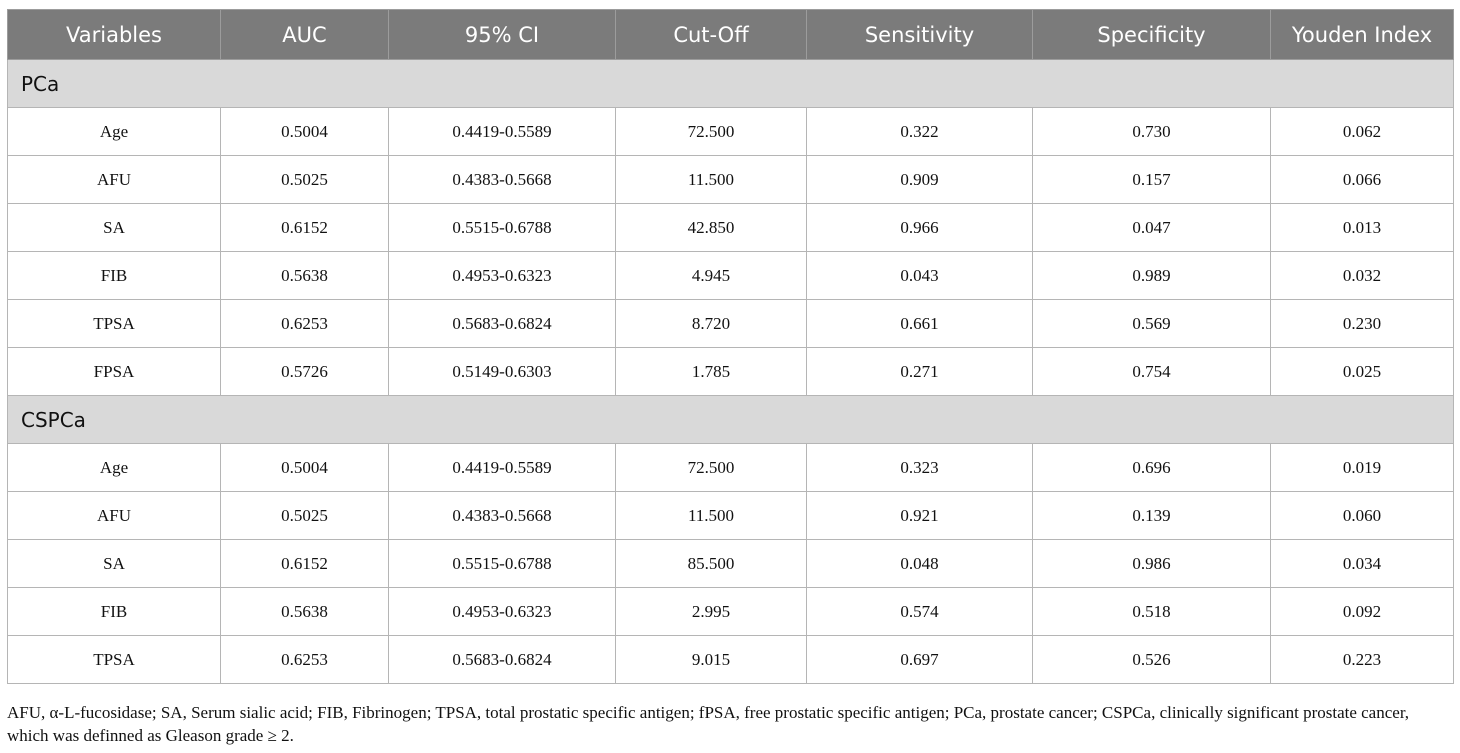  I want to click on cell-specificity: 0.518, so click(1151, 611).